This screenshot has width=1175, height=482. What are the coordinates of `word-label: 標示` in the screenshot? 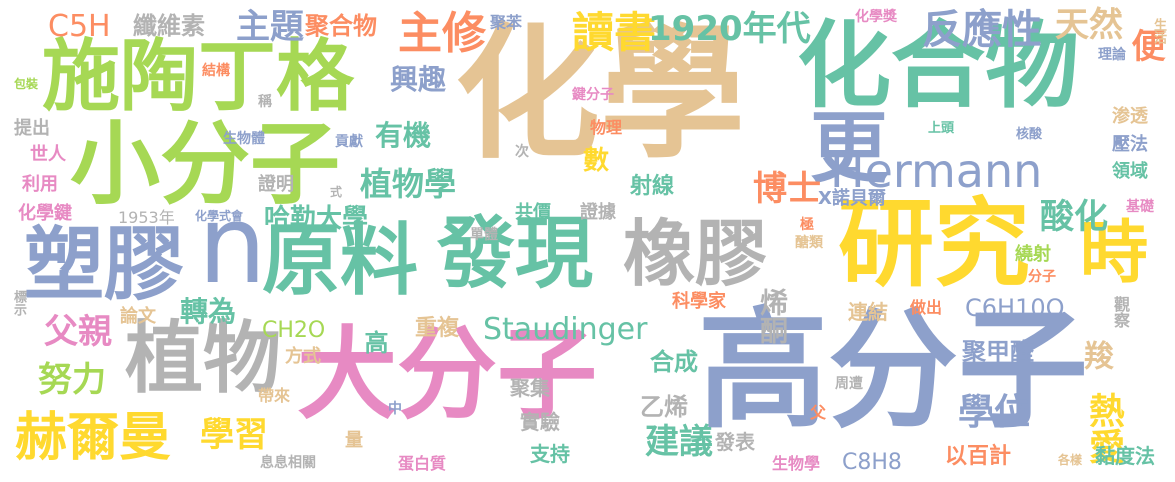 It's located at (18, 303).